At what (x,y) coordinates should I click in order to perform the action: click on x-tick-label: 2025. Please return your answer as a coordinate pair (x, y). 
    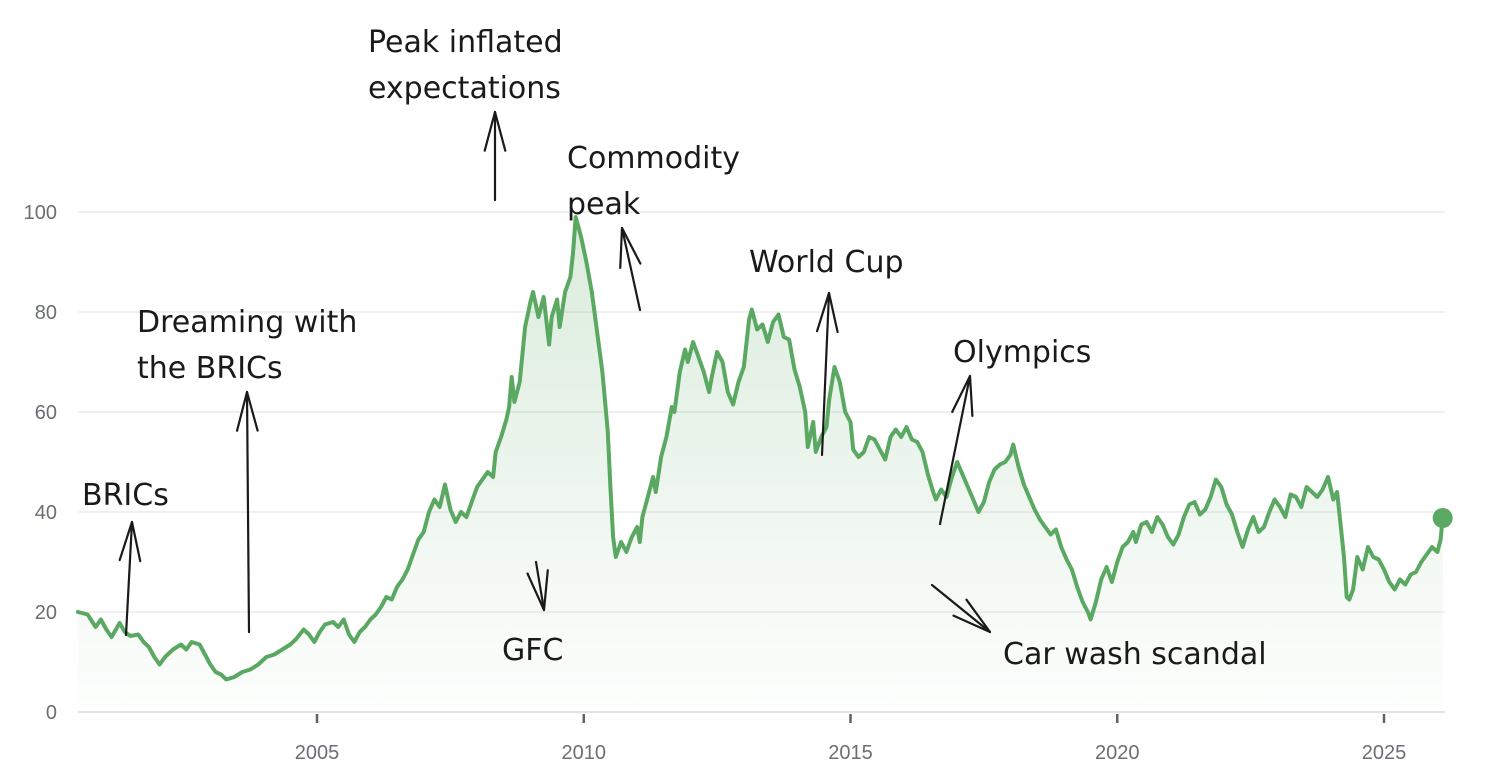
    Looking at the image, I should click on (1384, 753).